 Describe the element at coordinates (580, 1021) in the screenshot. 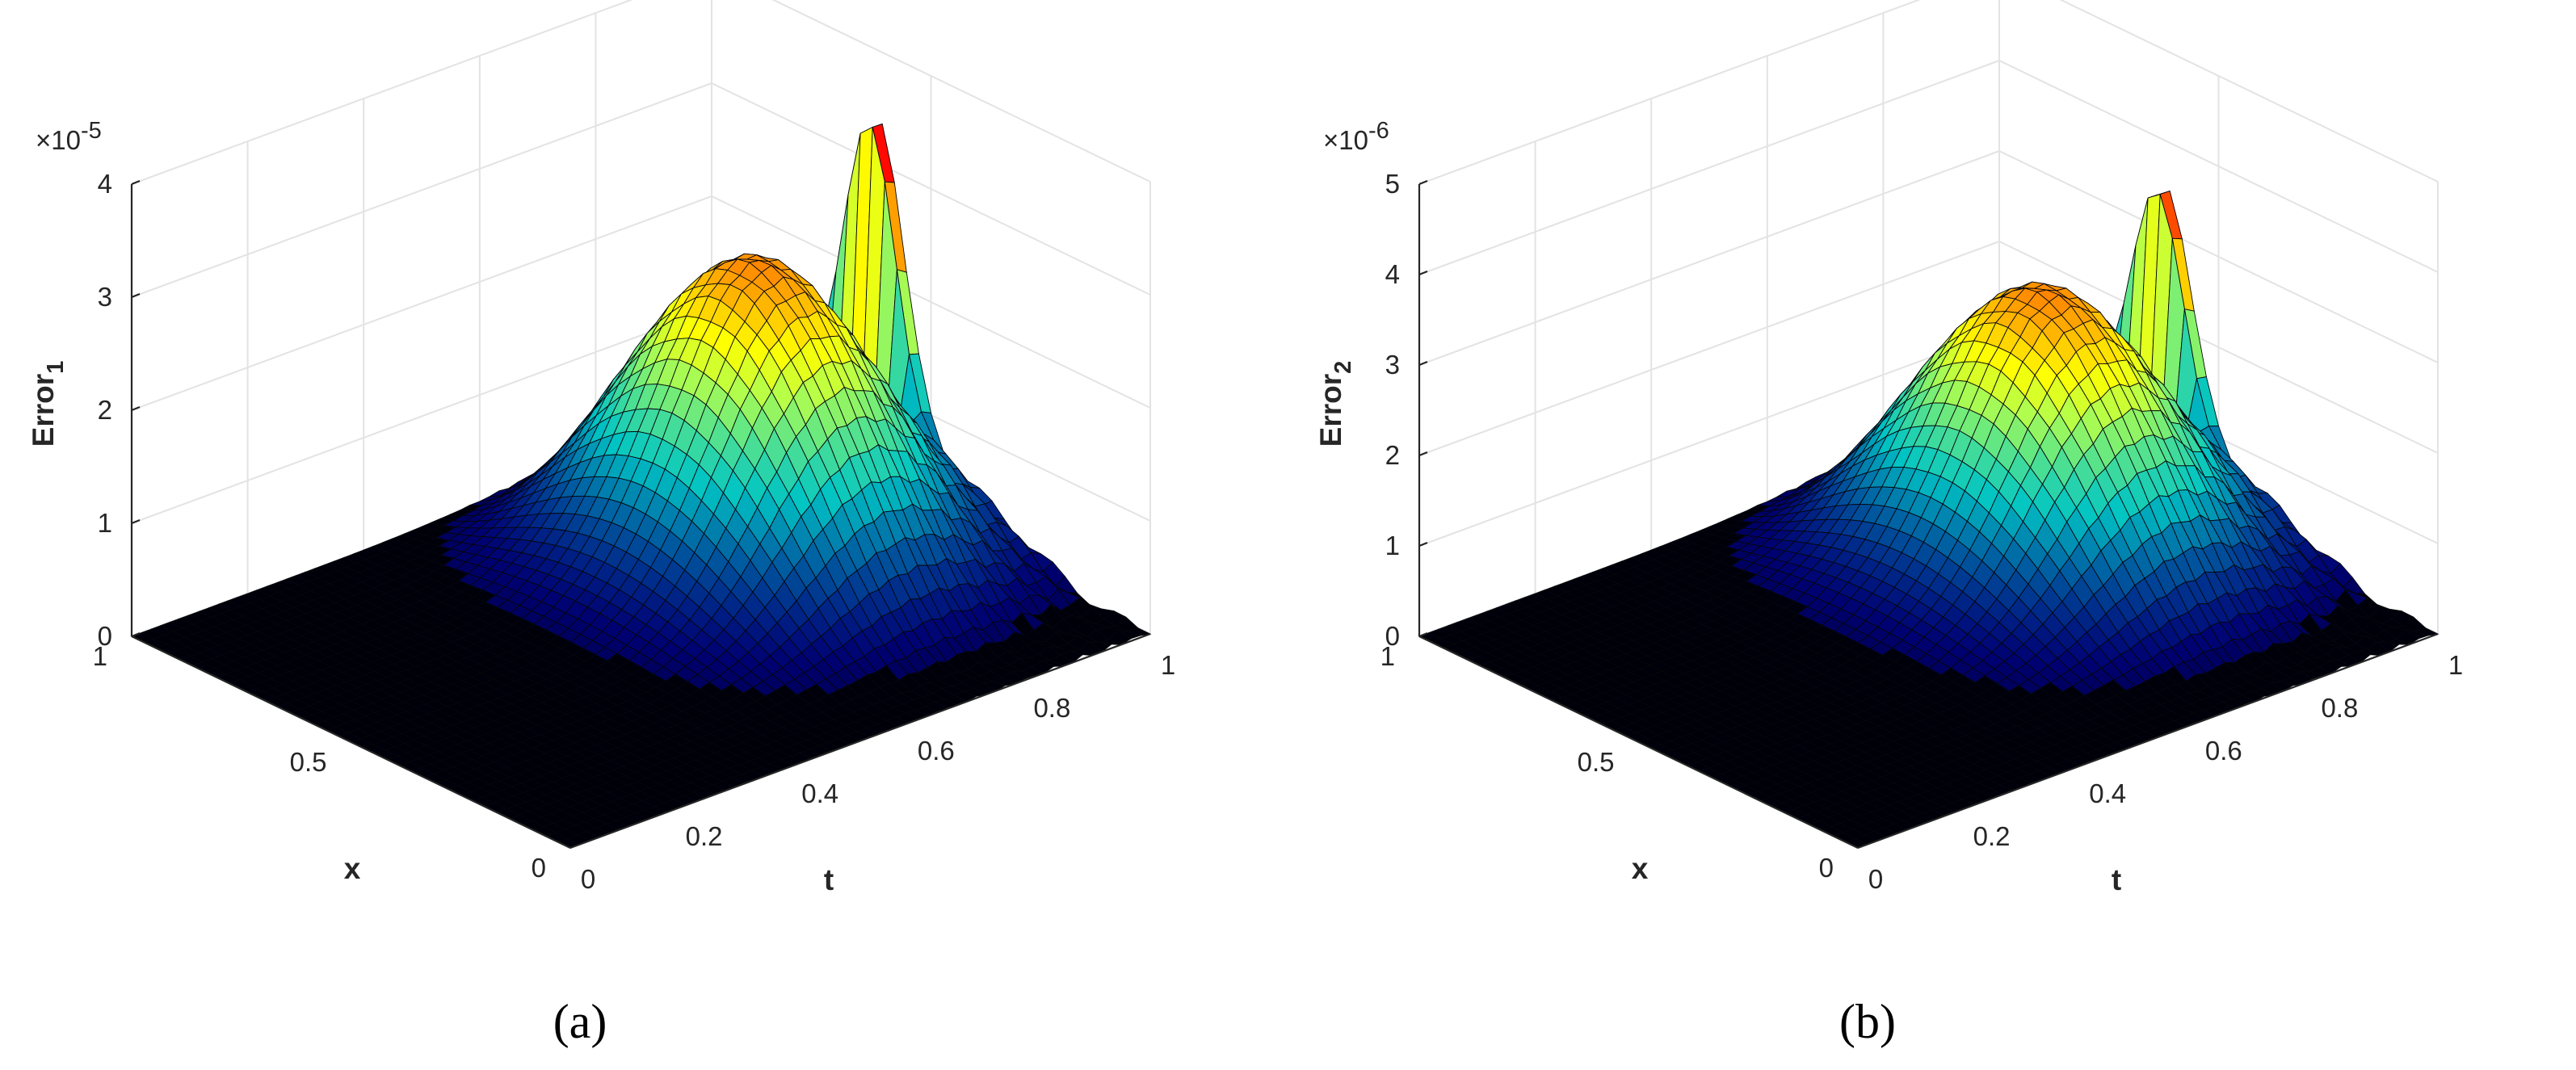

I see `panel-caption: (a)` at that location.